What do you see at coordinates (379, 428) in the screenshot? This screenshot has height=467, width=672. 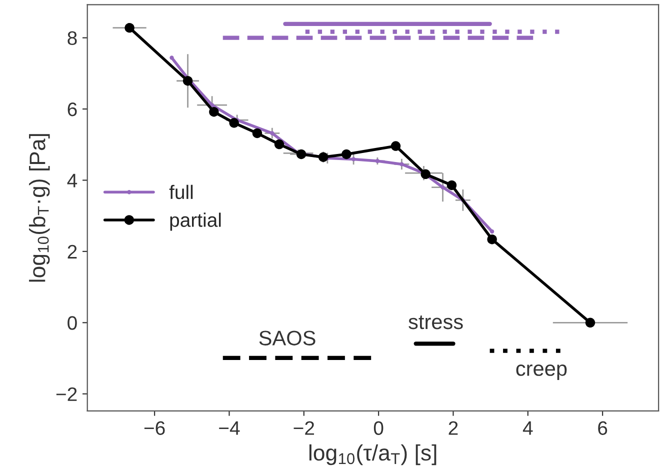 I see `x-tick-label: 0` at bounding box center [379, 428].